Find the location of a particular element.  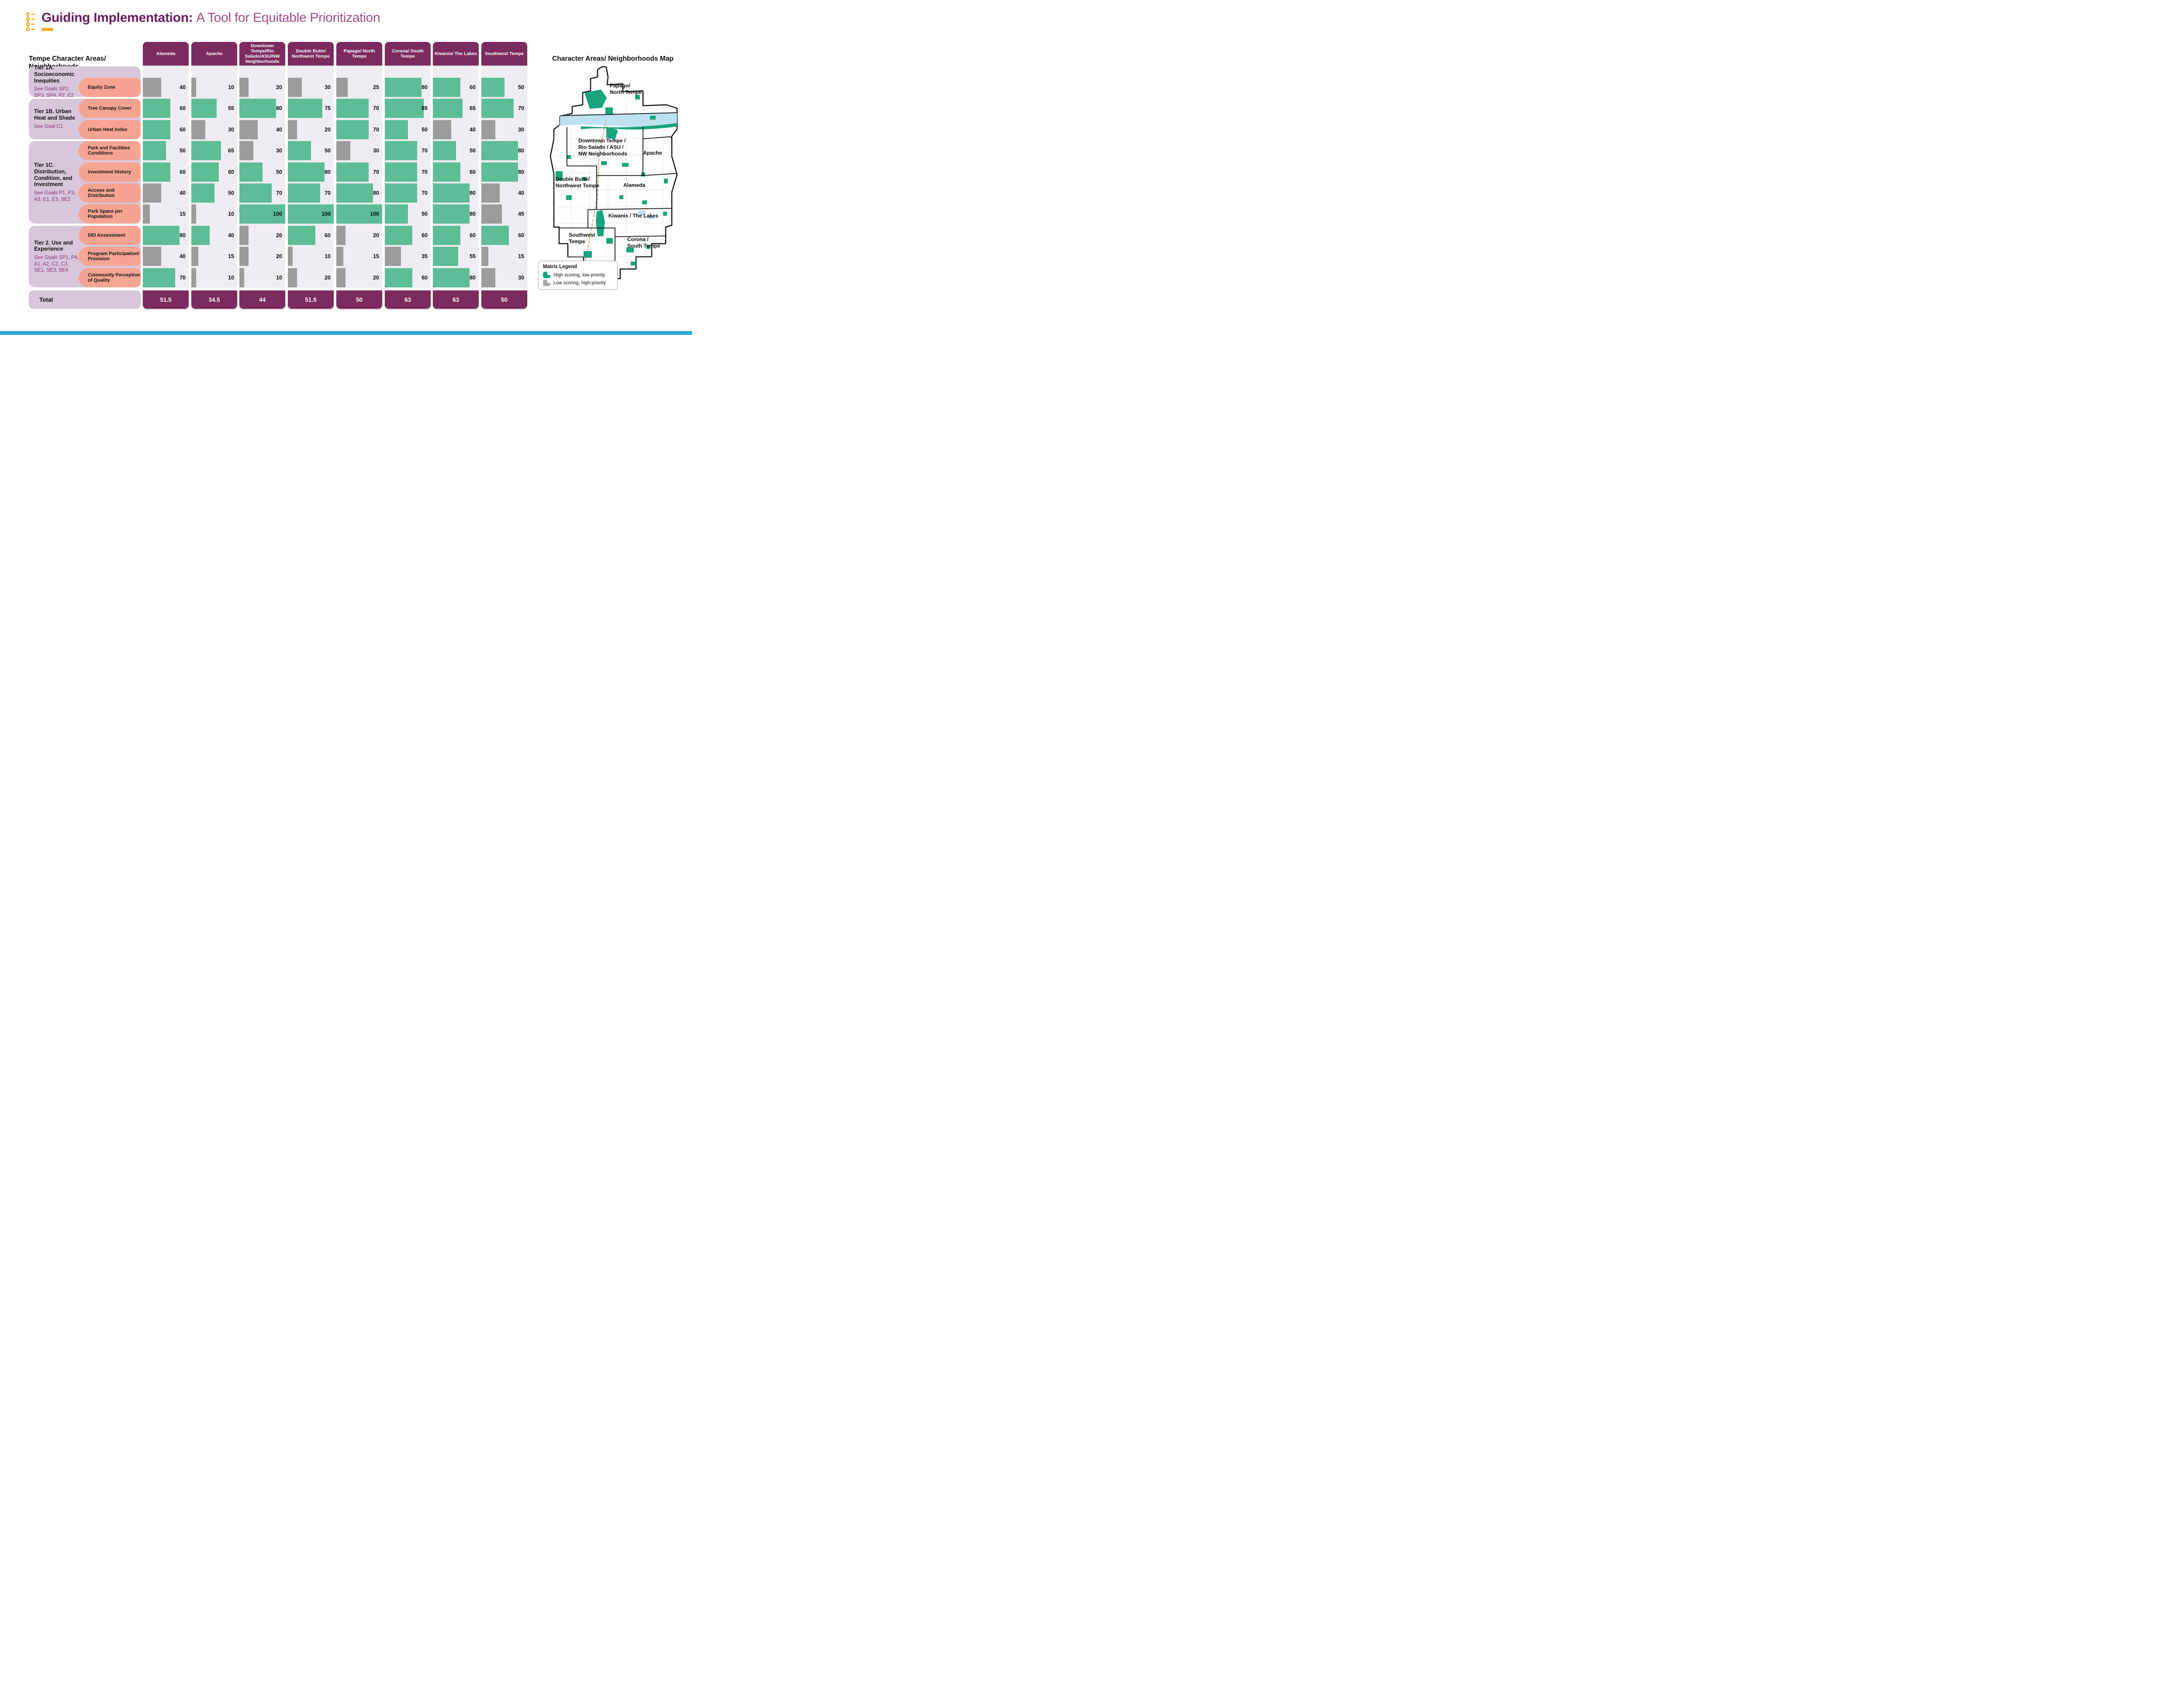

tier-2-title: Tier 2. Use and Experience is located at coordinates (53, 245).